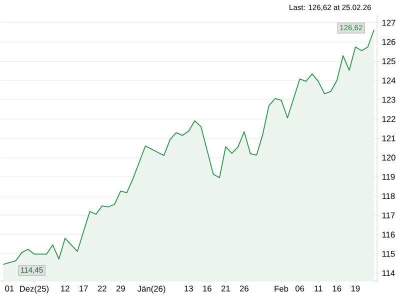 This screenshot has width=420, height=300. What do you see at coordinates (355, 289) in the screenshot?
I see `x-tick-label: 19` at bounding box center [355, 289].